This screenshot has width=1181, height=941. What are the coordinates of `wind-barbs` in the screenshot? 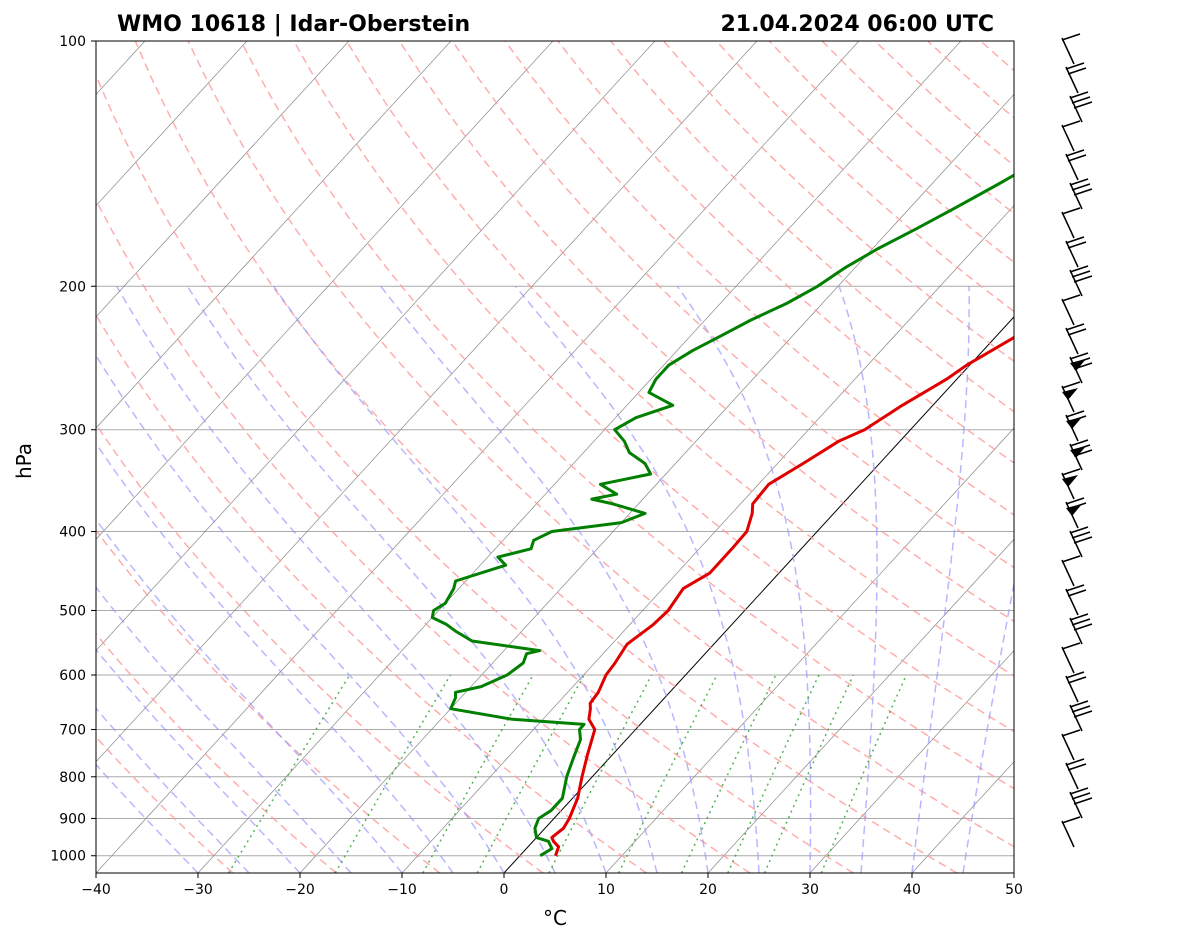 It's located at (1077, 440).